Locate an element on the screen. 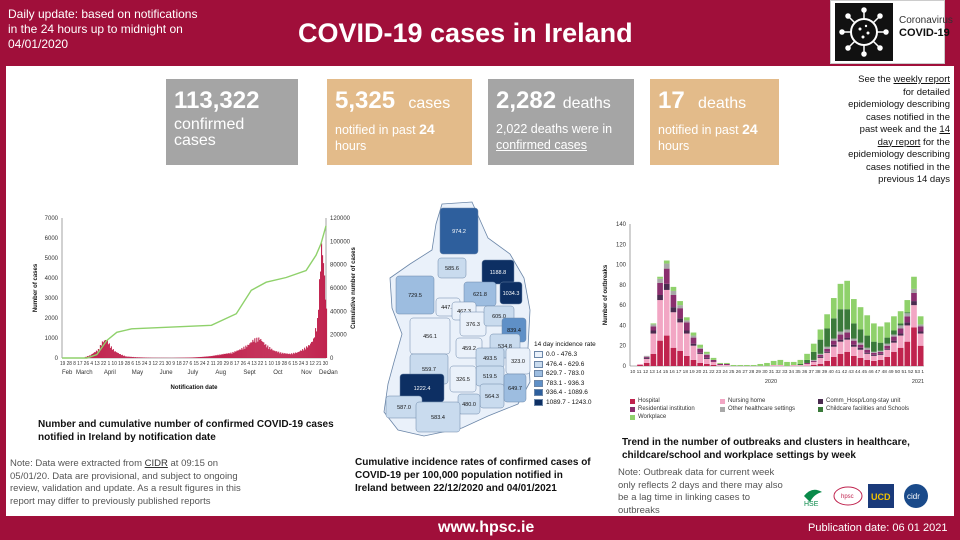  ob-y-tick: 20 is located at coordinates (622, 347).